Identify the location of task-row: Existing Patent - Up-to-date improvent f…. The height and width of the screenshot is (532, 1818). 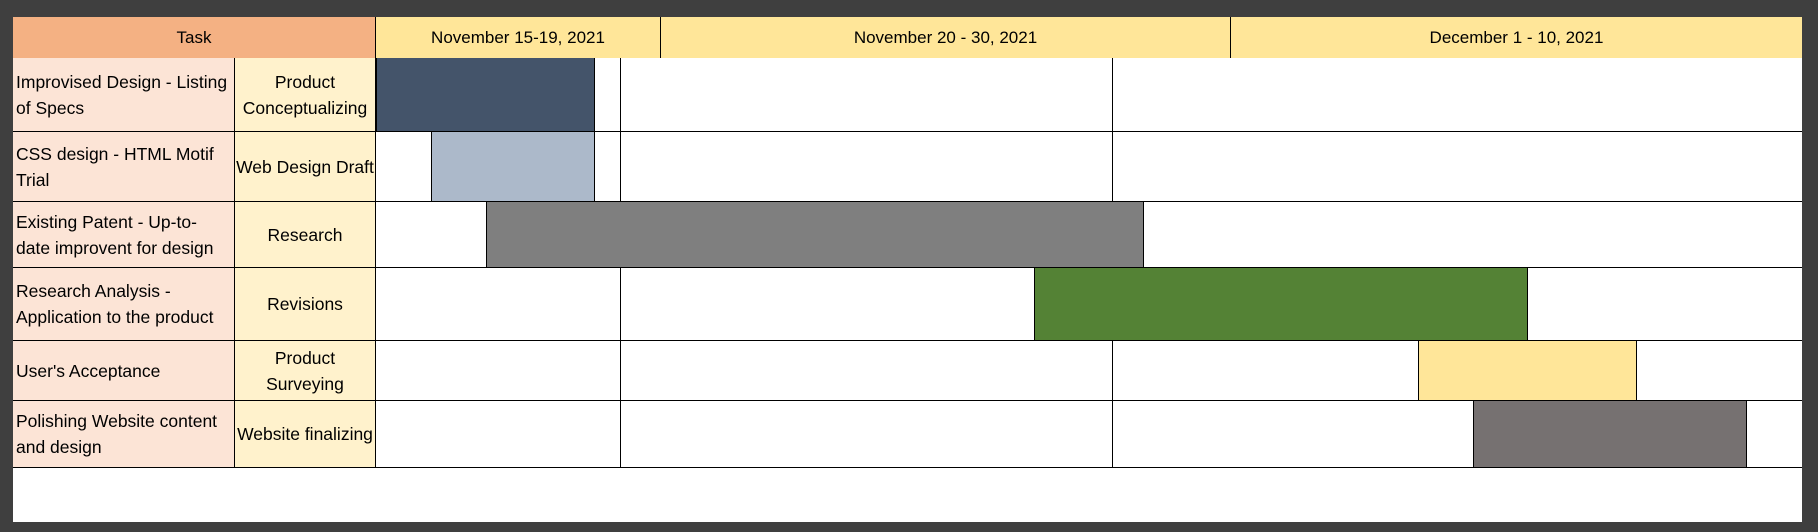
(907, 235).